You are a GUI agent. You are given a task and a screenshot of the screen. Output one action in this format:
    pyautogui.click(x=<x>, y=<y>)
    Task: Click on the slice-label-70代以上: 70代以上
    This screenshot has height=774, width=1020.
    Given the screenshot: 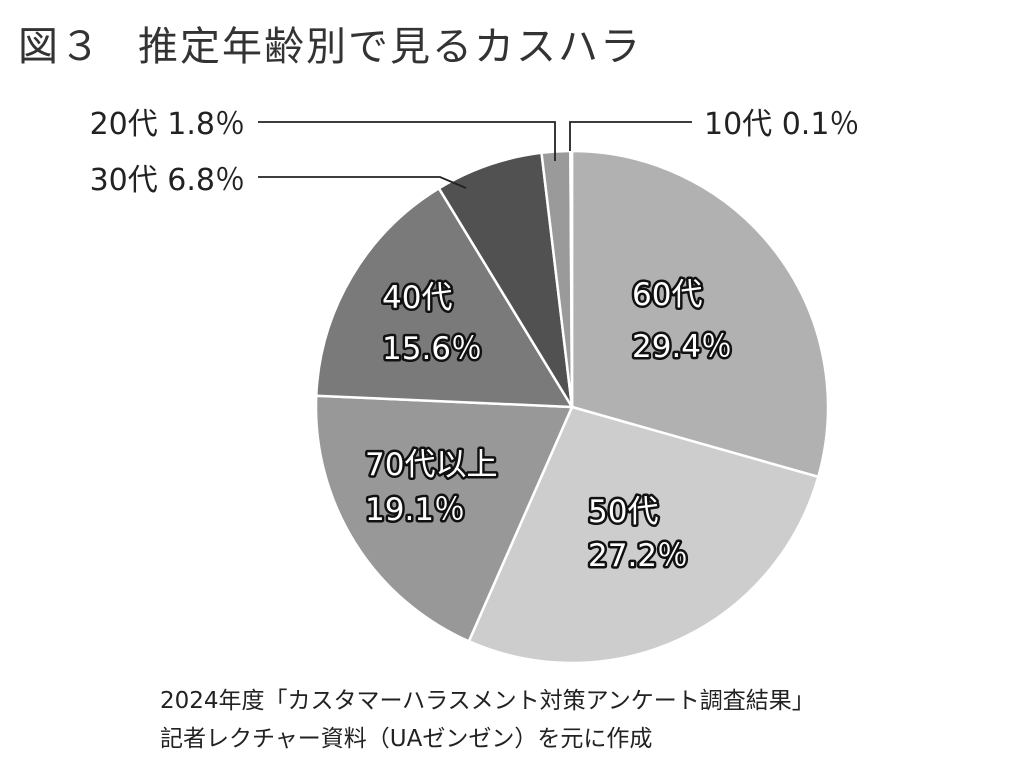 What is the action you would take?
    pyautogui.click(x=431, y=465)
    